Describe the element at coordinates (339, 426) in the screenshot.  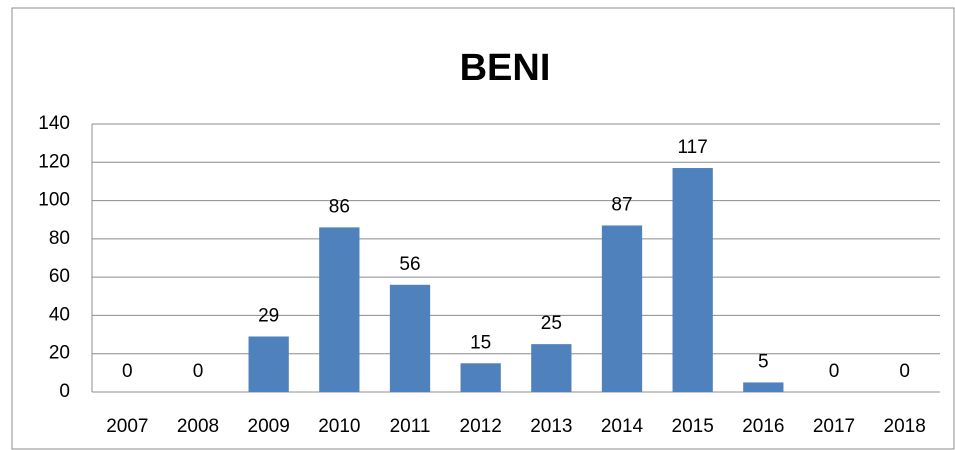
I see `x-tick-label: 2010` at that location.